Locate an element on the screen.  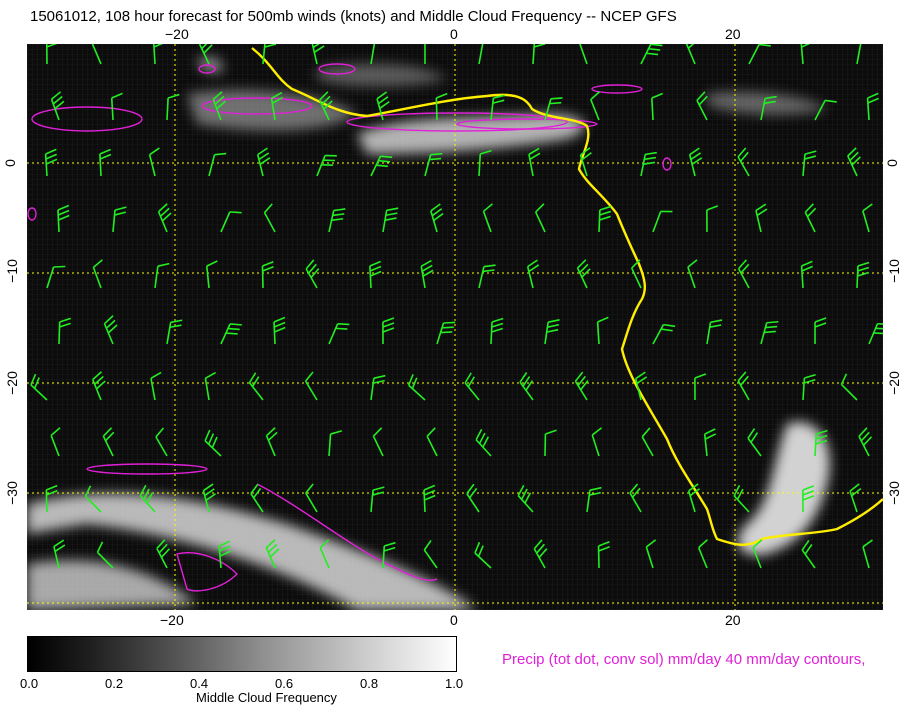
lon-tick-bottom-0: 0 is located at coordinates (454, 620).